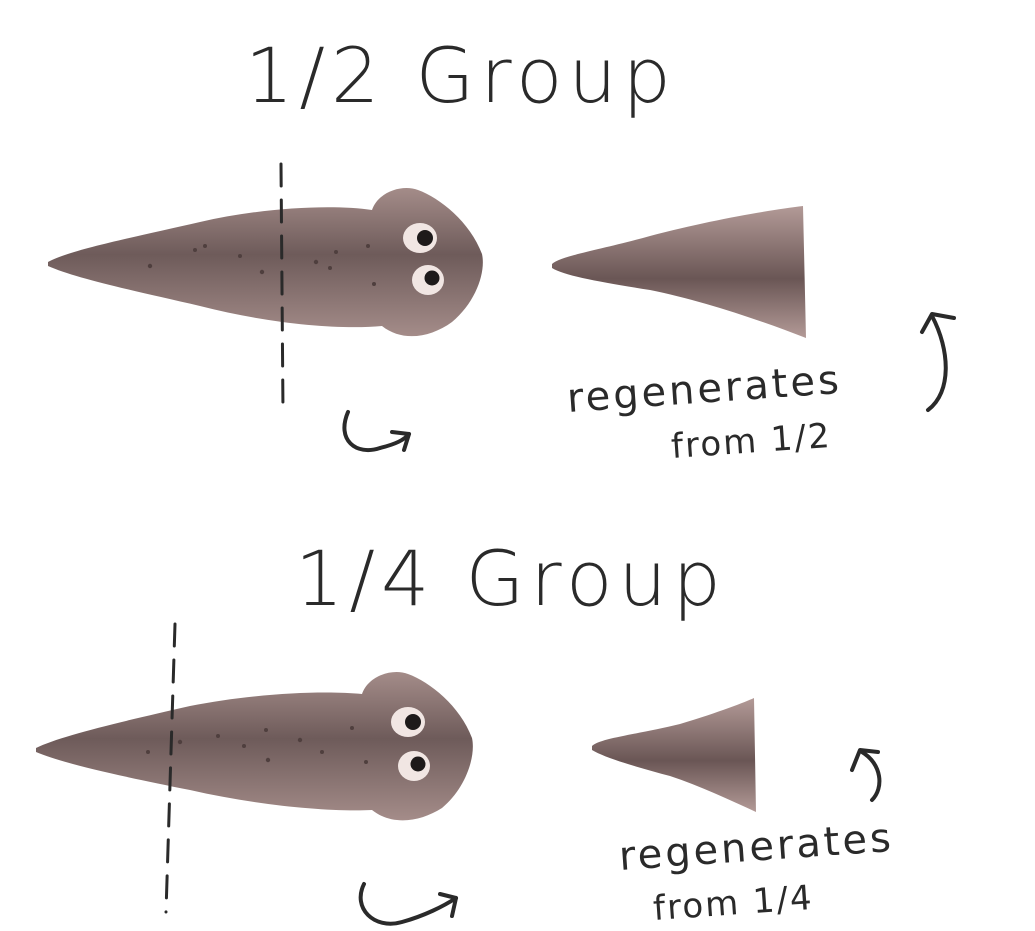 This screenshot has width=1035, height=931. Describe the element at coordinates (170, 768) in the screenshot. I see `cut-line-quarter` at that location.